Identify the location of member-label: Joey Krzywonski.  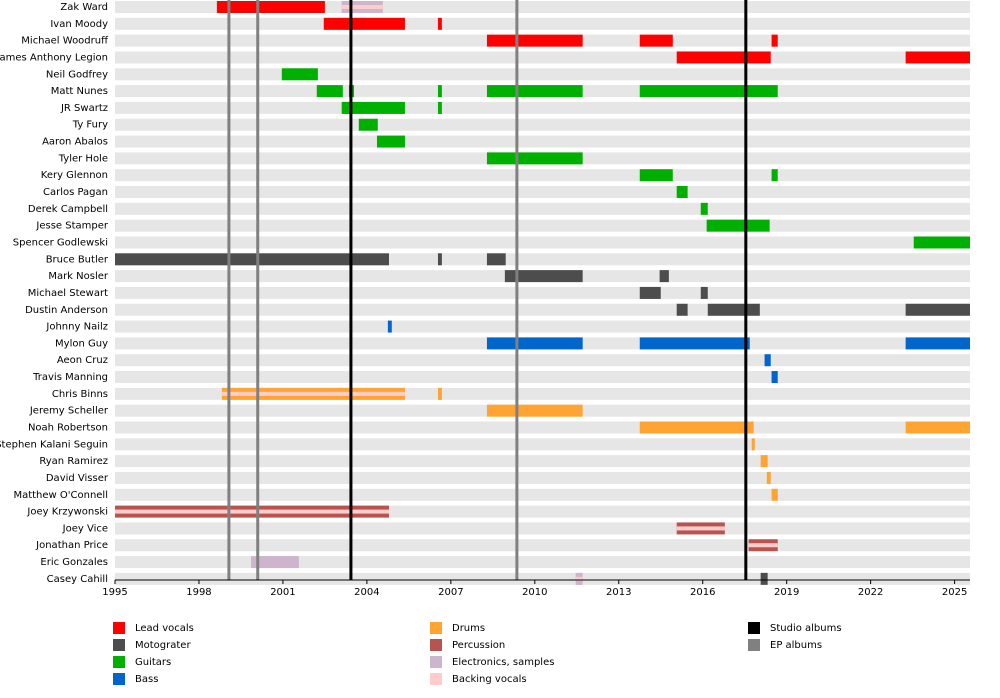
(67, 512).